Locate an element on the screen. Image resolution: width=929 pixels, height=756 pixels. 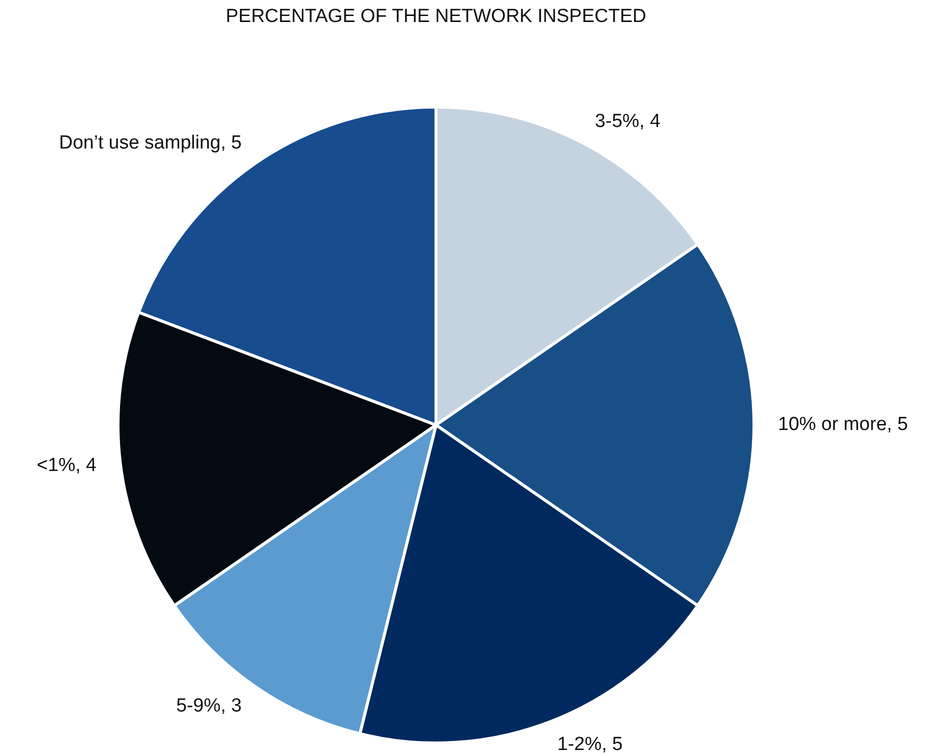
chart-title: PERCENTAGE OF THE NETWORK INSPECTED is located at coordinates (436, 16).